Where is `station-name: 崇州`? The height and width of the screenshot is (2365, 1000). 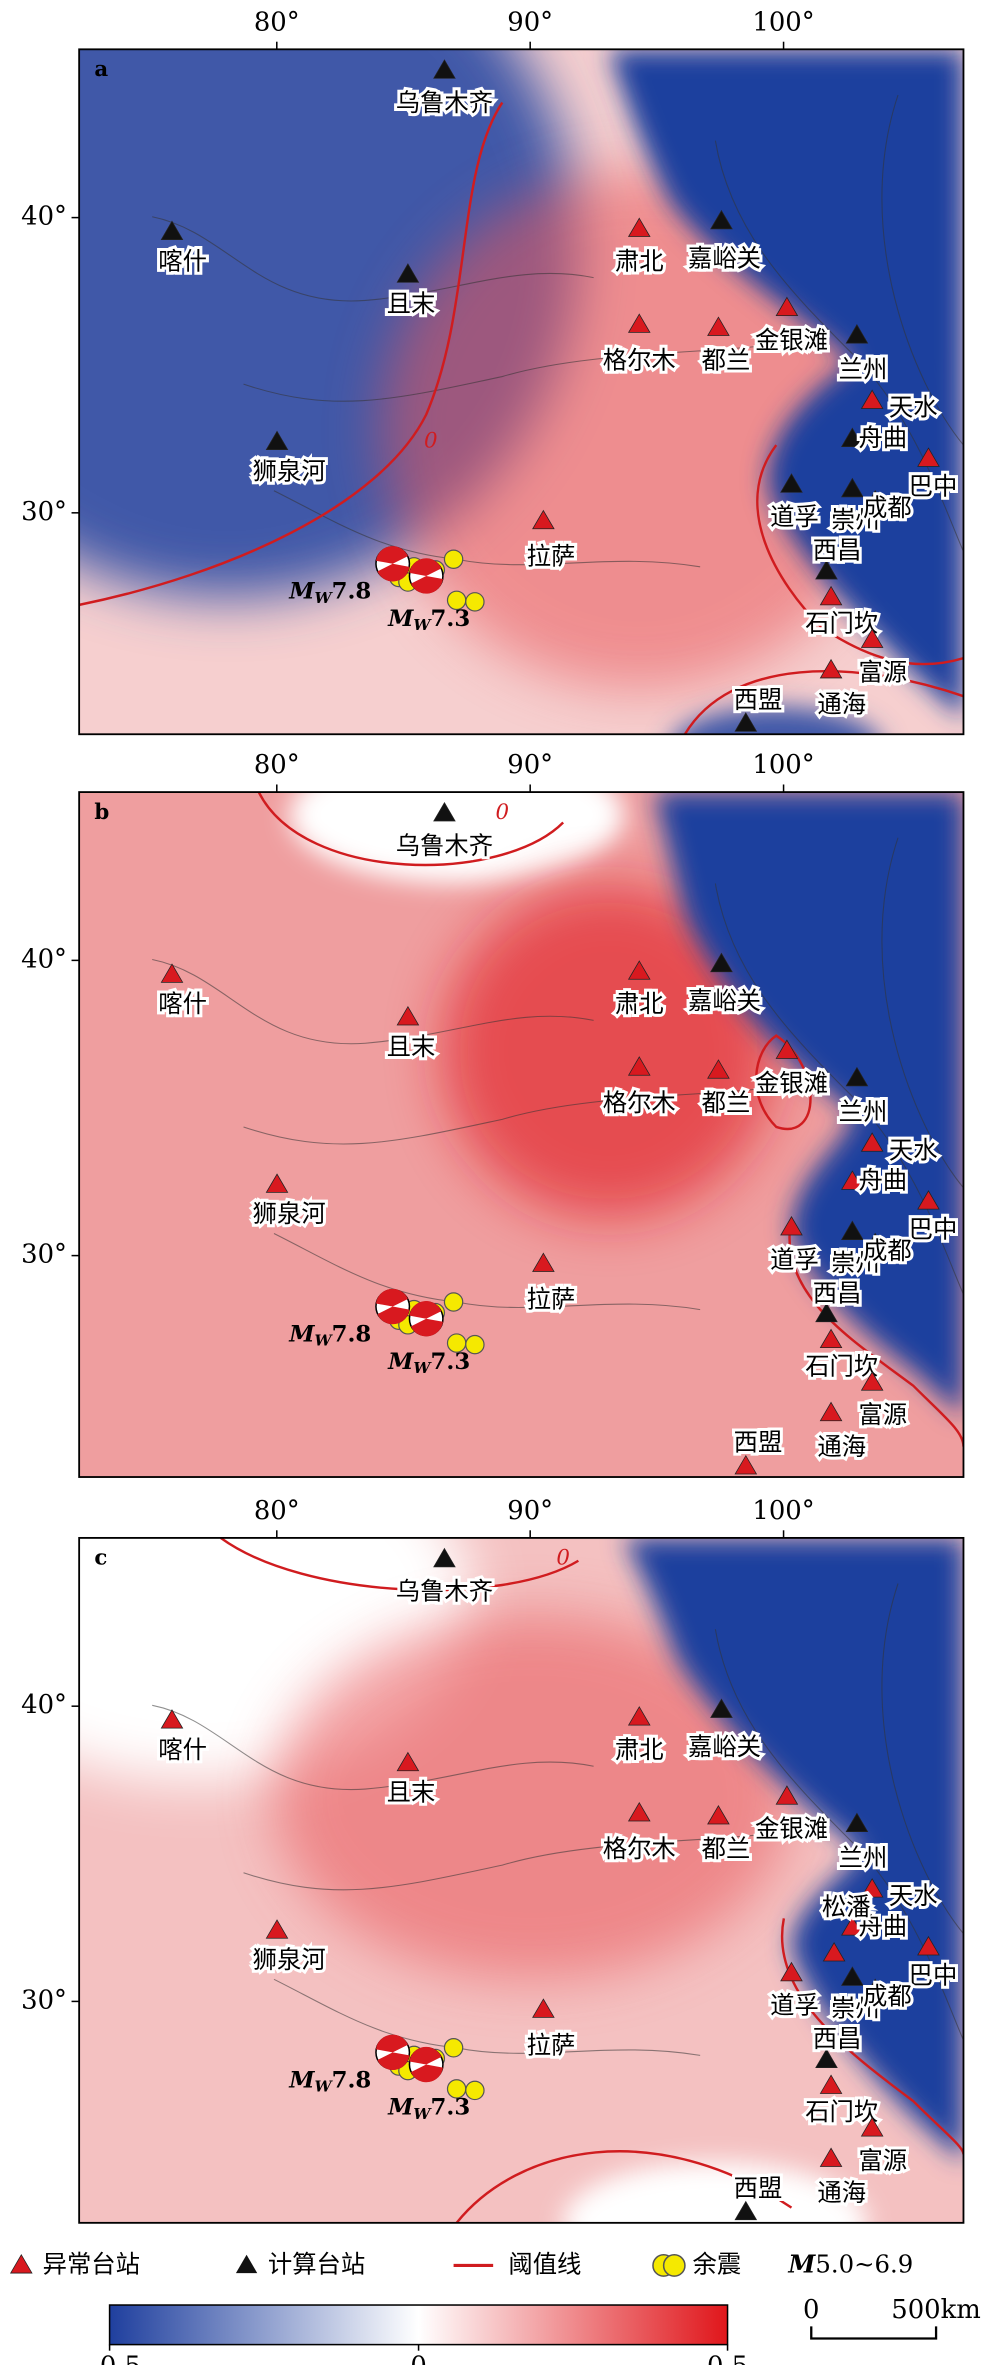 station-name: 崇州 is located at coordinates (855, 1262).